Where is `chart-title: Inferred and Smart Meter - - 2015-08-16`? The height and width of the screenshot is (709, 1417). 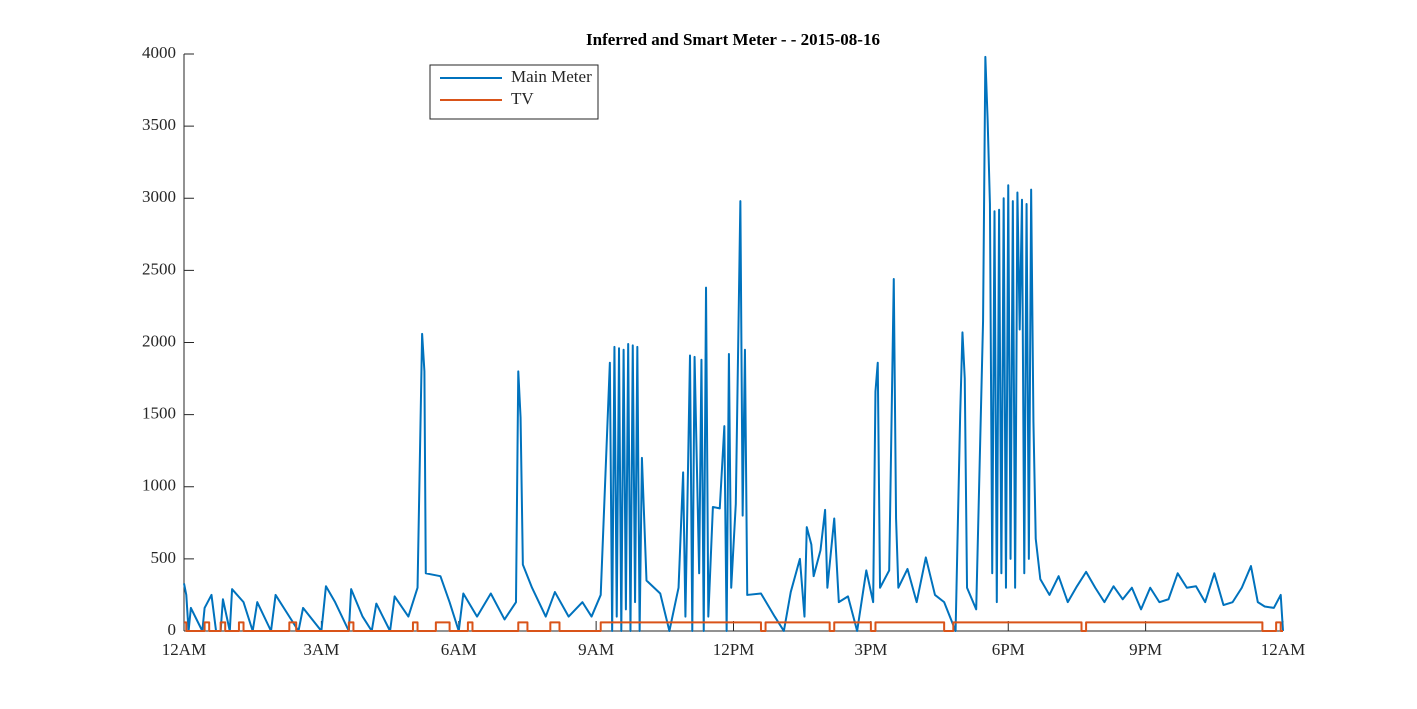 chart-title: Inferred and Smart Meter - - 2015-08-16 is located at coordinates (733, 39).